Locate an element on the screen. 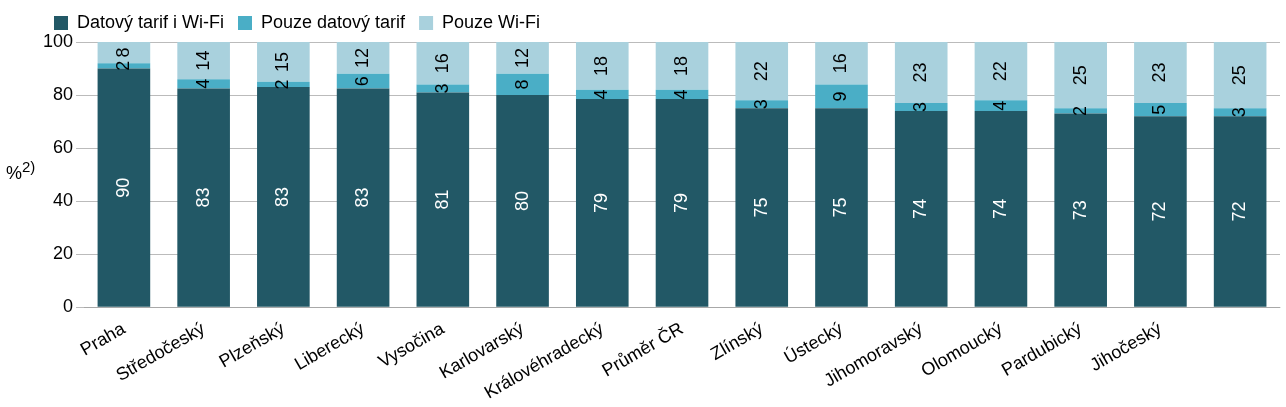 This screenshot has width=1286, height=407. data-label: 80 is located at coordinates (521, 200).